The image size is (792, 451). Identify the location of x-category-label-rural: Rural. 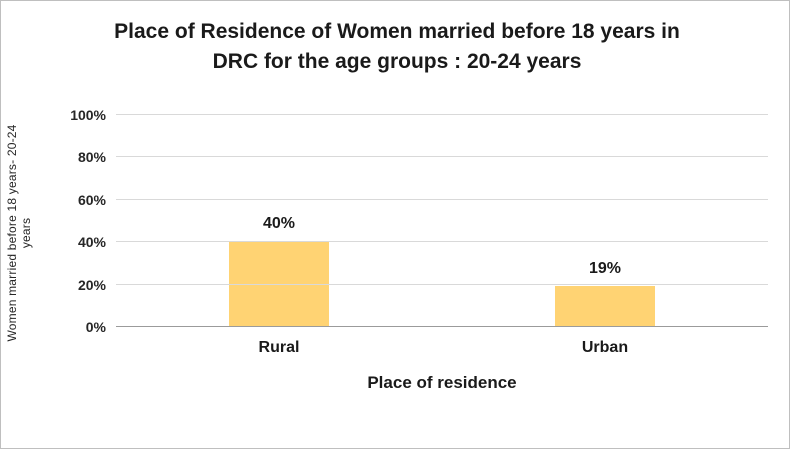
(279, 347).